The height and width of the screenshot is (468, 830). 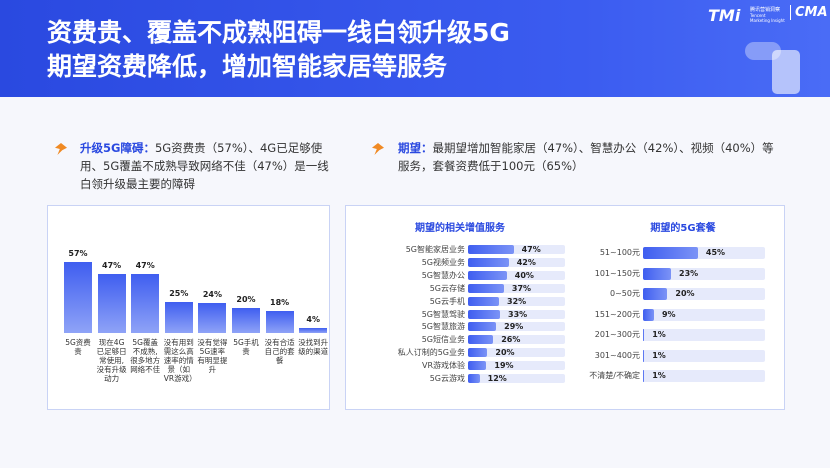 What do you see at coordinates (313, 320) in the screenshot?
I see `value-label: 4%` at bounding box center [313, 320].